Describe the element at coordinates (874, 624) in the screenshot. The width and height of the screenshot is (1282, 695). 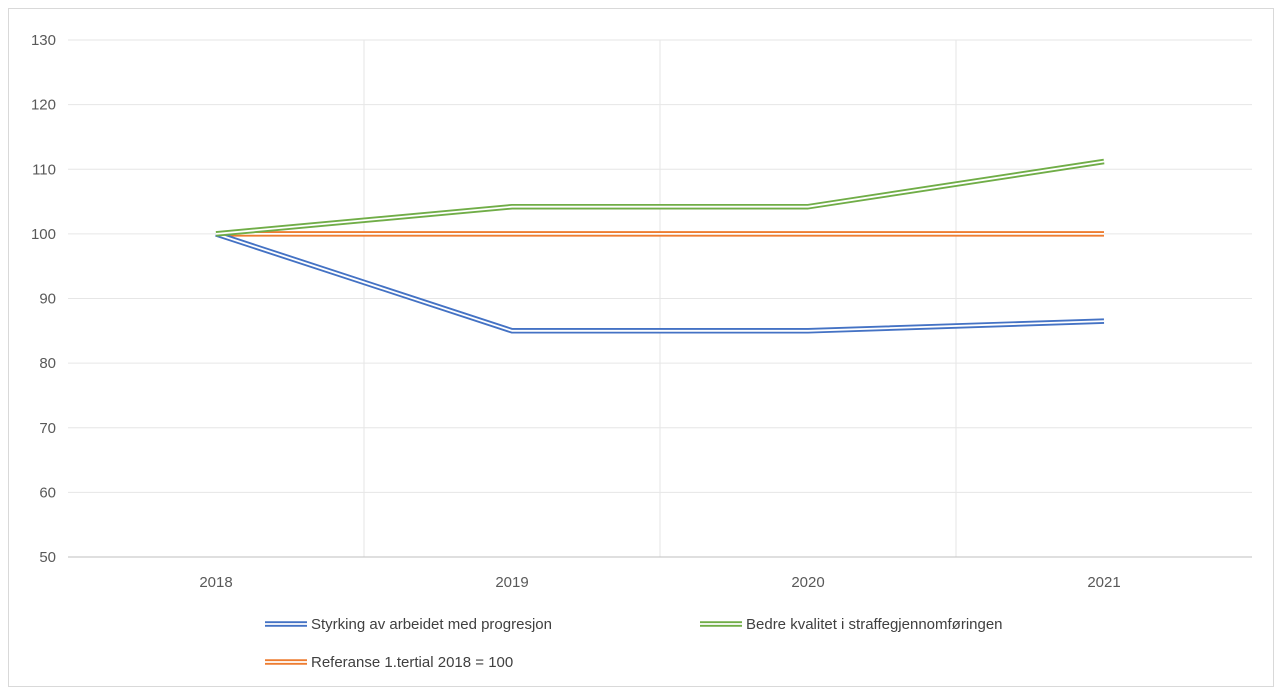
I see `legend-label: Bedre kvalitet i straffegjennomføringen` at that location.